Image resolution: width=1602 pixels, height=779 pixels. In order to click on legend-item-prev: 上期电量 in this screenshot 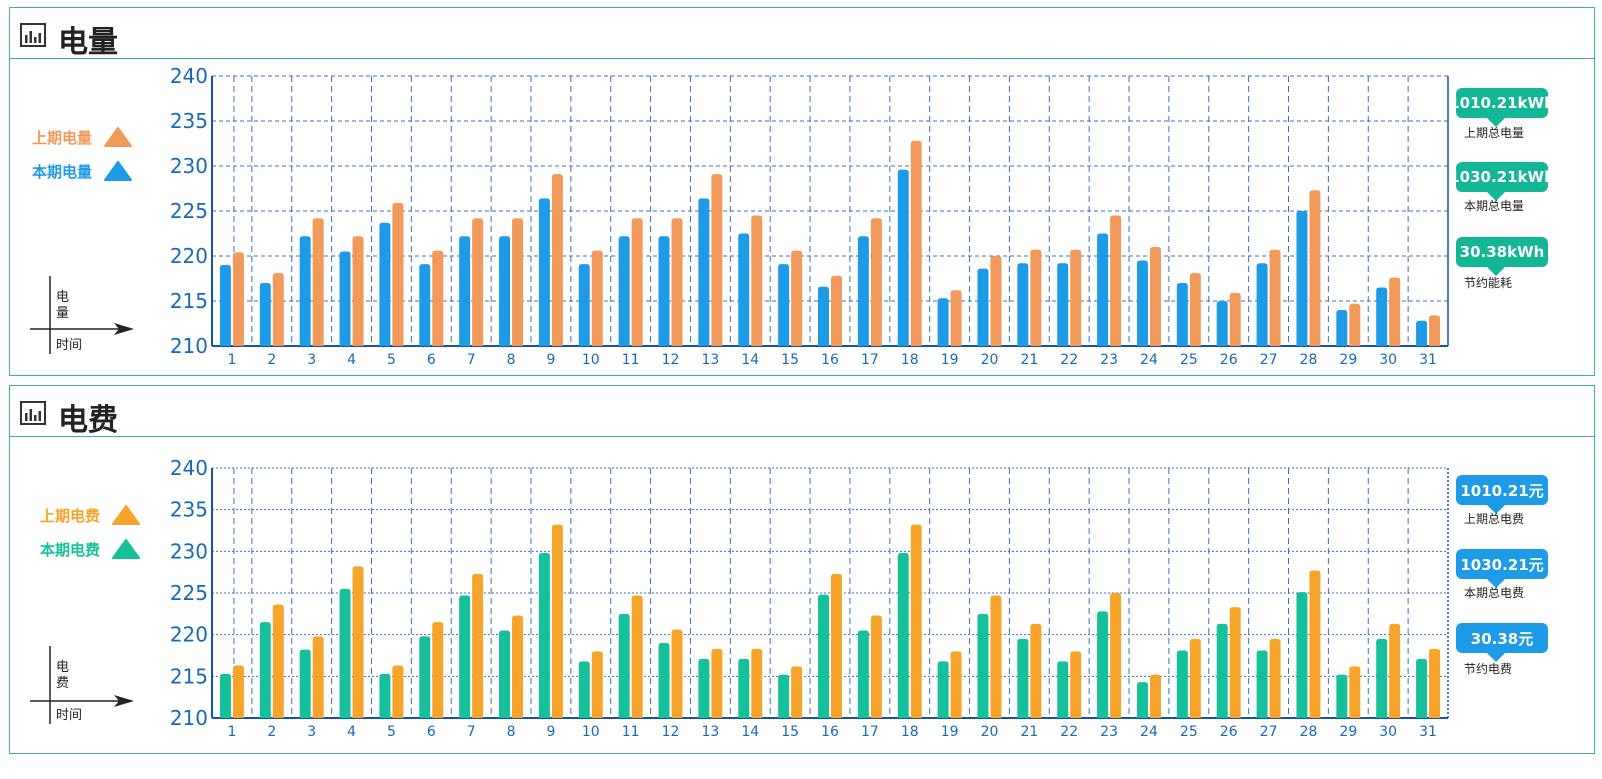, I will do `click(82, 137)`.